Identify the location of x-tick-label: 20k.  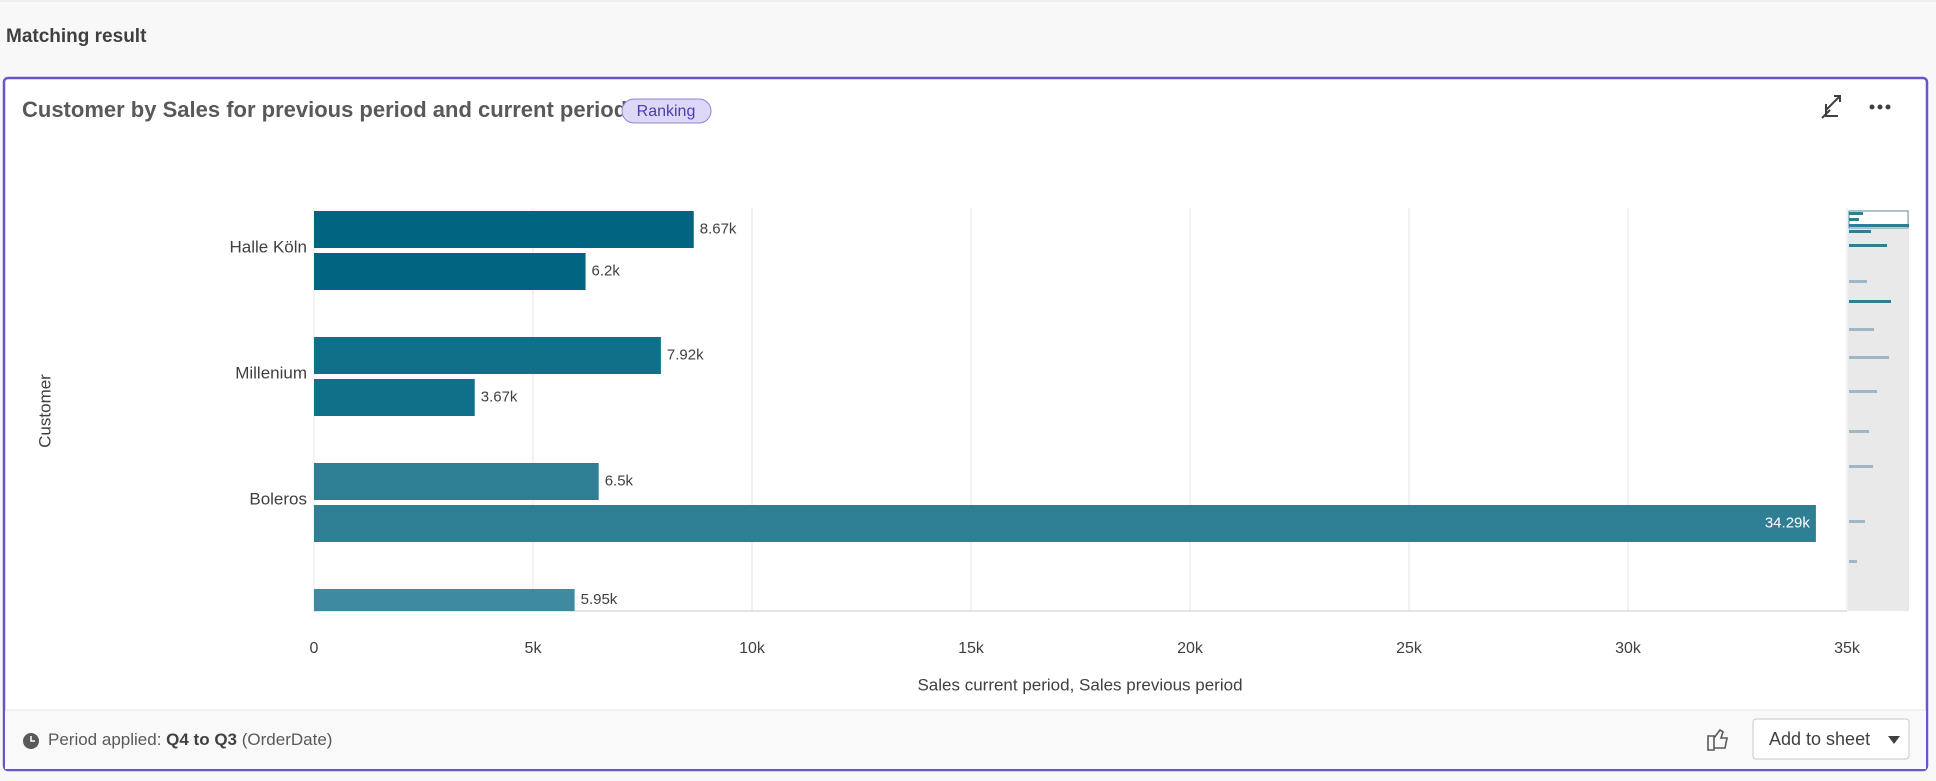
(1190, 648).